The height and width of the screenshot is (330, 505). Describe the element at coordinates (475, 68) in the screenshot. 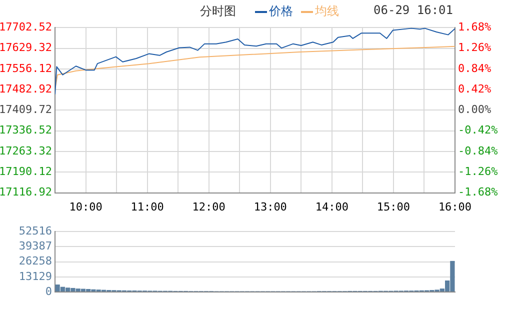

I see `y2-tick-label: 0.84%` at that location.